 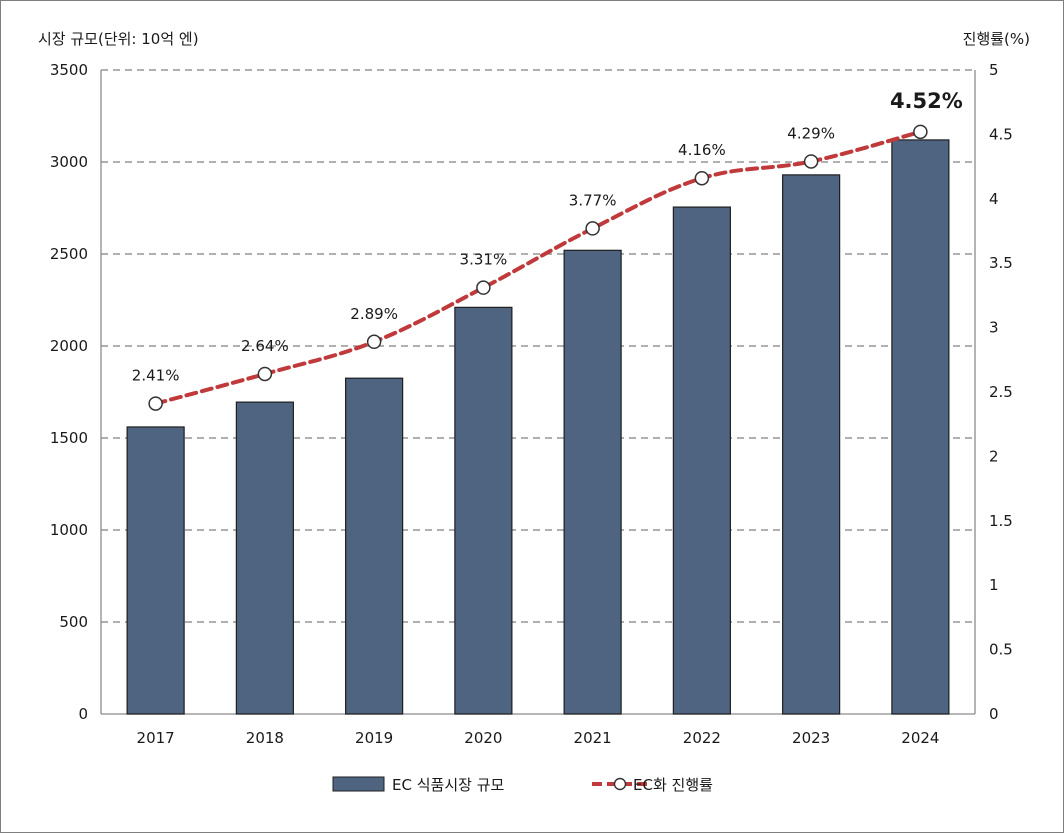 What do you see at coordinates (483, 738) in the screenshot?
I see `x-tick-label: 2020` at bounding box center [483, 738].